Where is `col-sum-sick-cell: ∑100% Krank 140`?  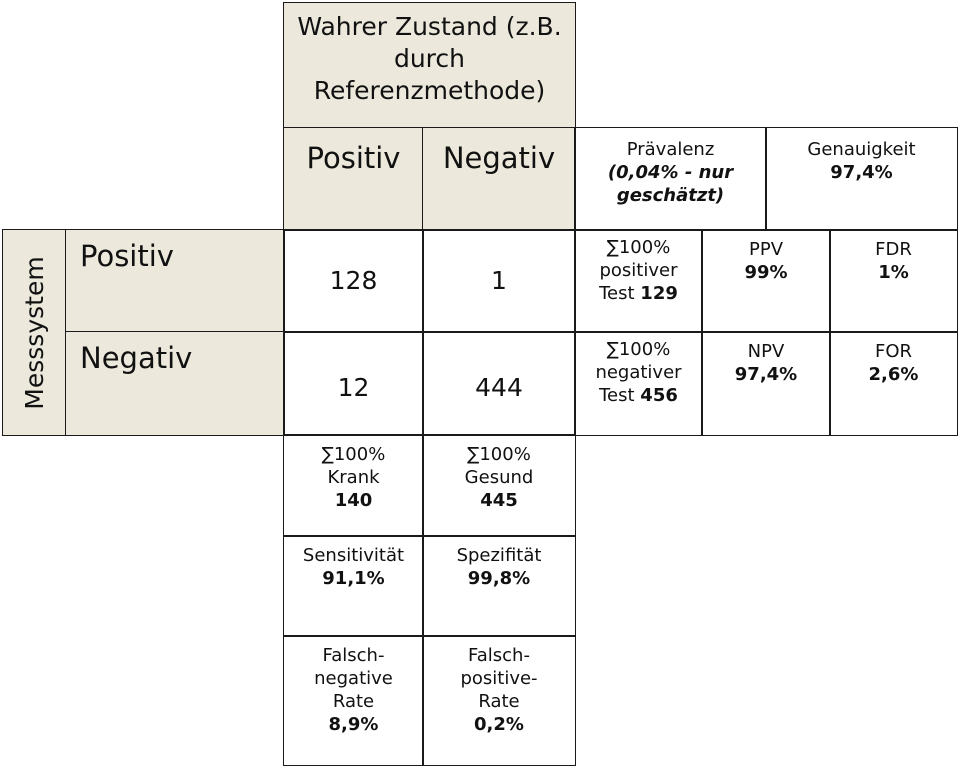 col-sum-sick-cell: ∑100% Krank 140 is located at coordinates (353, 485).